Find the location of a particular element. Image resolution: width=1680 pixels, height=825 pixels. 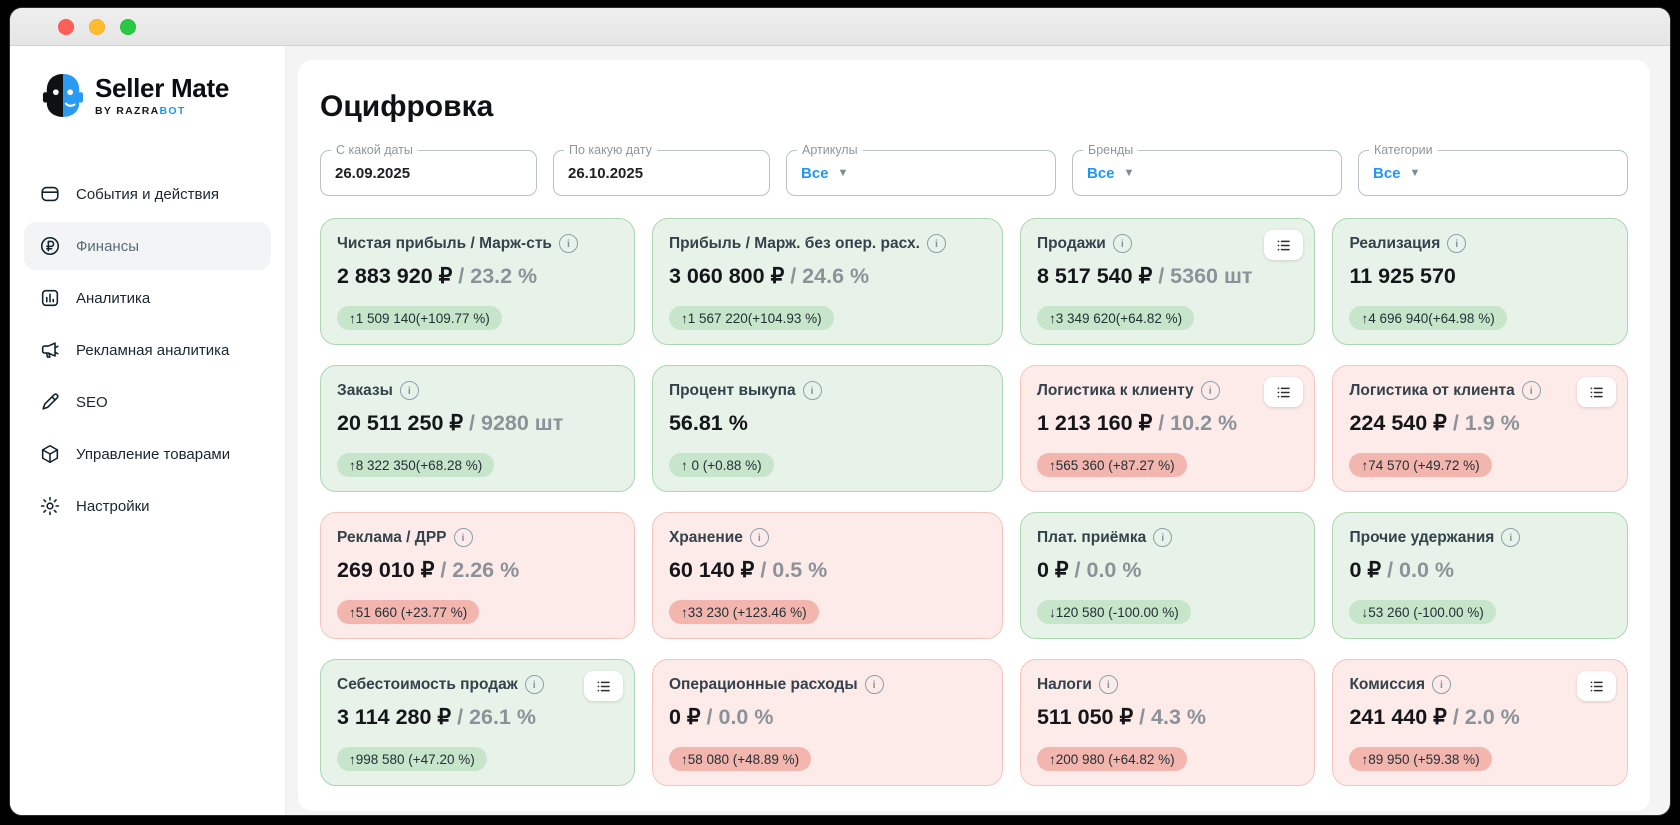

card-secondary-value: / 26.1 % is located at coordinates (493, 717).